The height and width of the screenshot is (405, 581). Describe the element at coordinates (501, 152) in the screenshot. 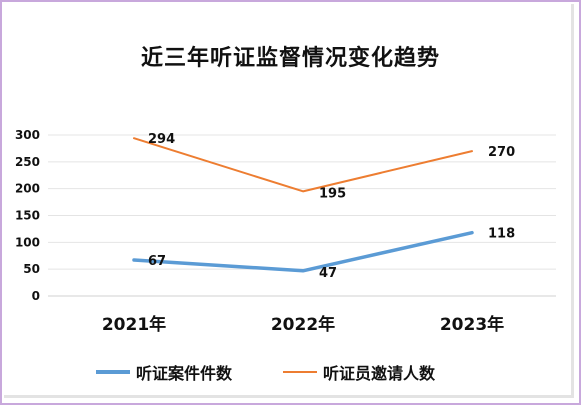

I see `data-label-1-2: 270` at that location.